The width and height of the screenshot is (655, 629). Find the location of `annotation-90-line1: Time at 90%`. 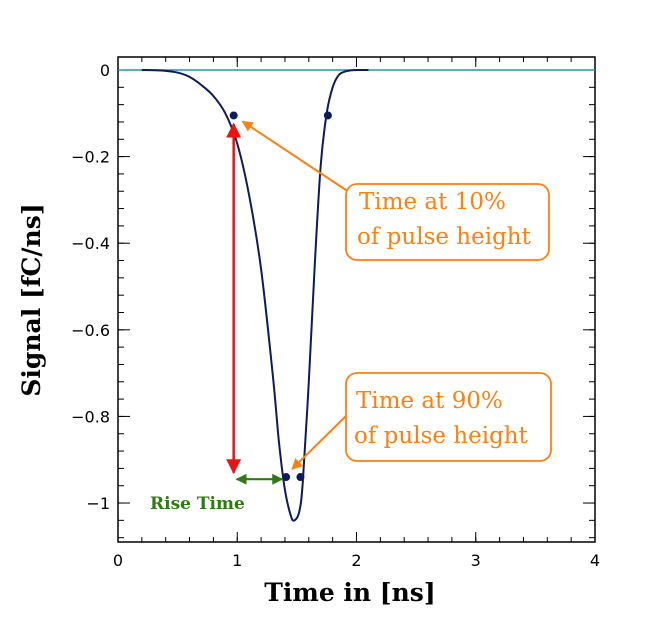

annotation-90-line1: Time at 90% is located at coordinates (429, 401).